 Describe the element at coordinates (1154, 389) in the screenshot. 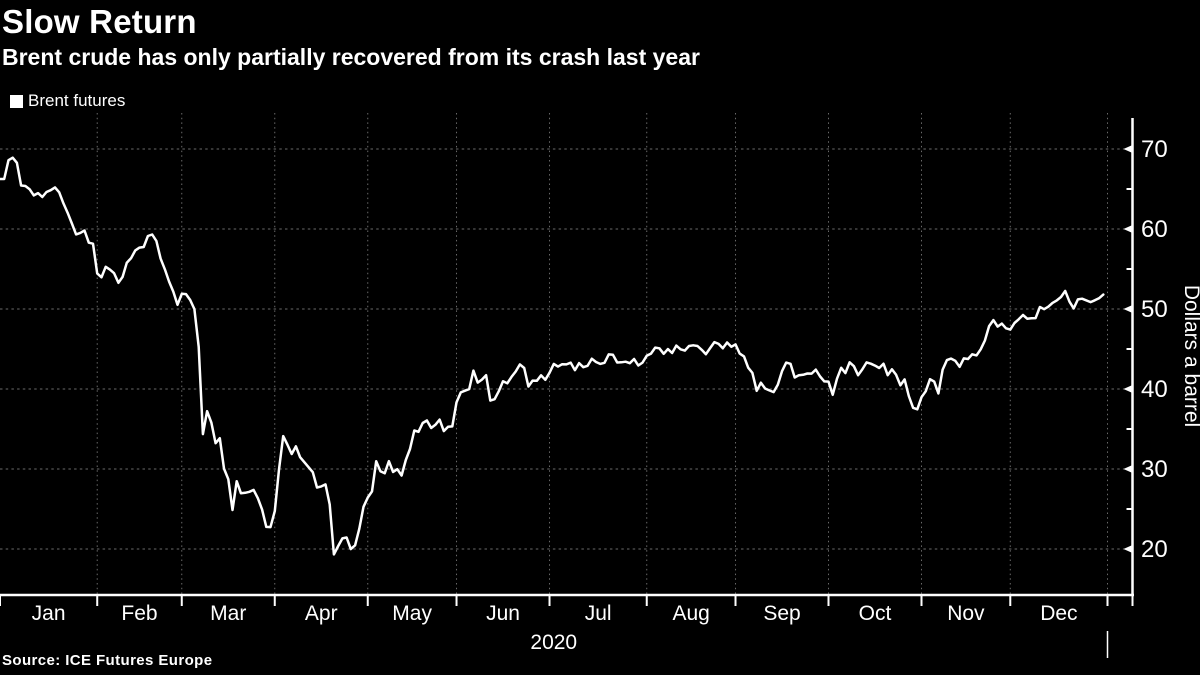

I see `y-tick-label: 40` at that location.